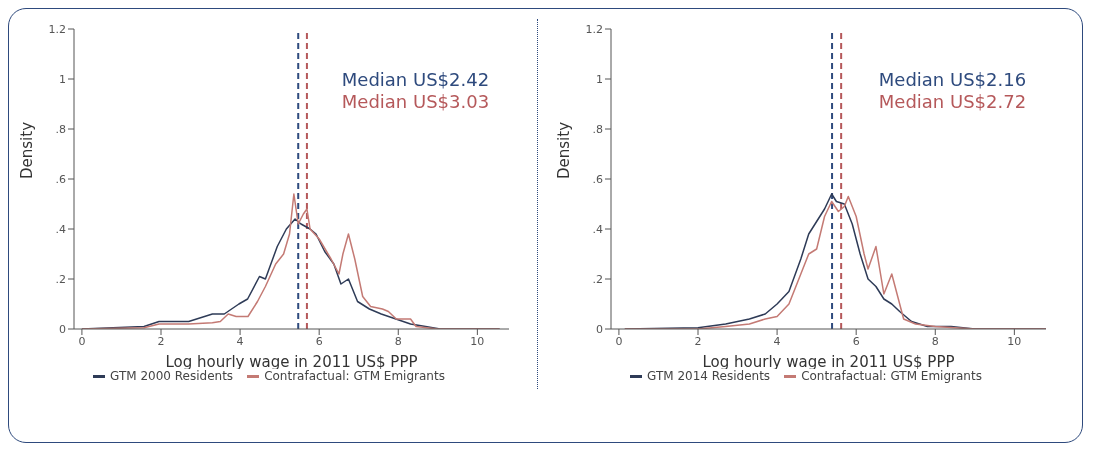 The image size is (1097, 456). Describe the element at coordinates (171, 376) in the screenshot. I see `legend-label: GTM 2000 Residents` at that location.